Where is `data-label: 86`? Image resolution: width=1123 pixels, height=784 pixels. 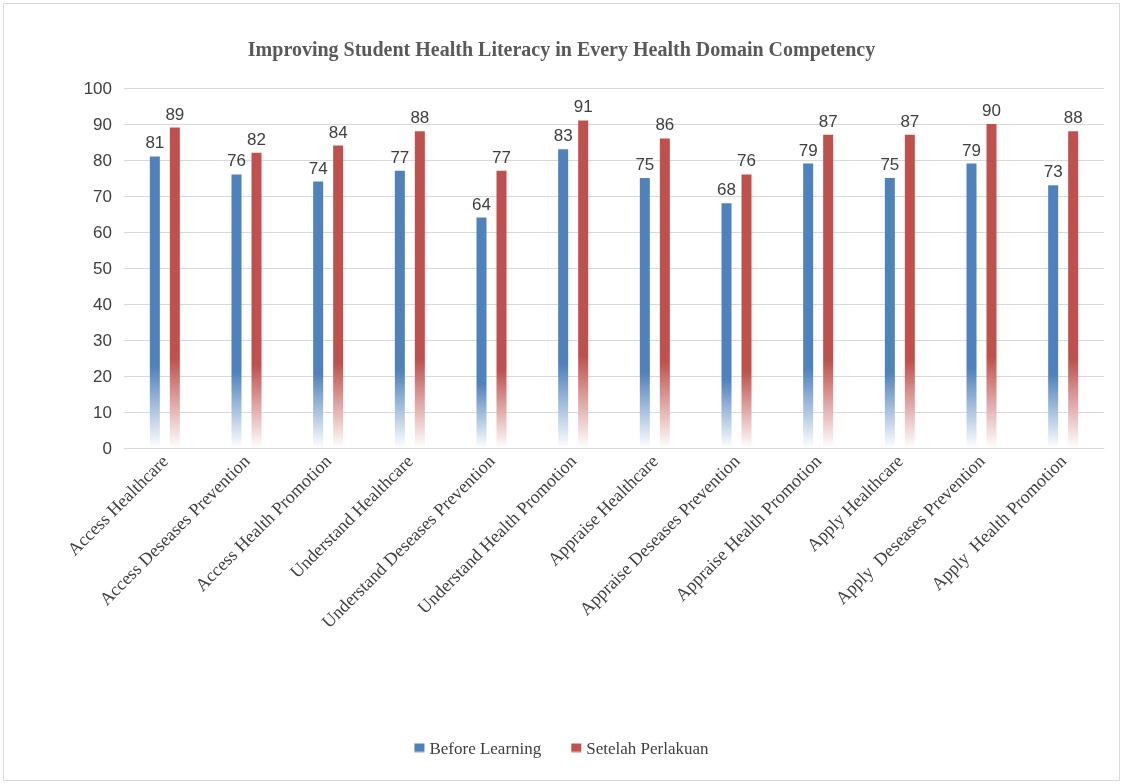 data-label: 86 is located at coordinates (665, 125).